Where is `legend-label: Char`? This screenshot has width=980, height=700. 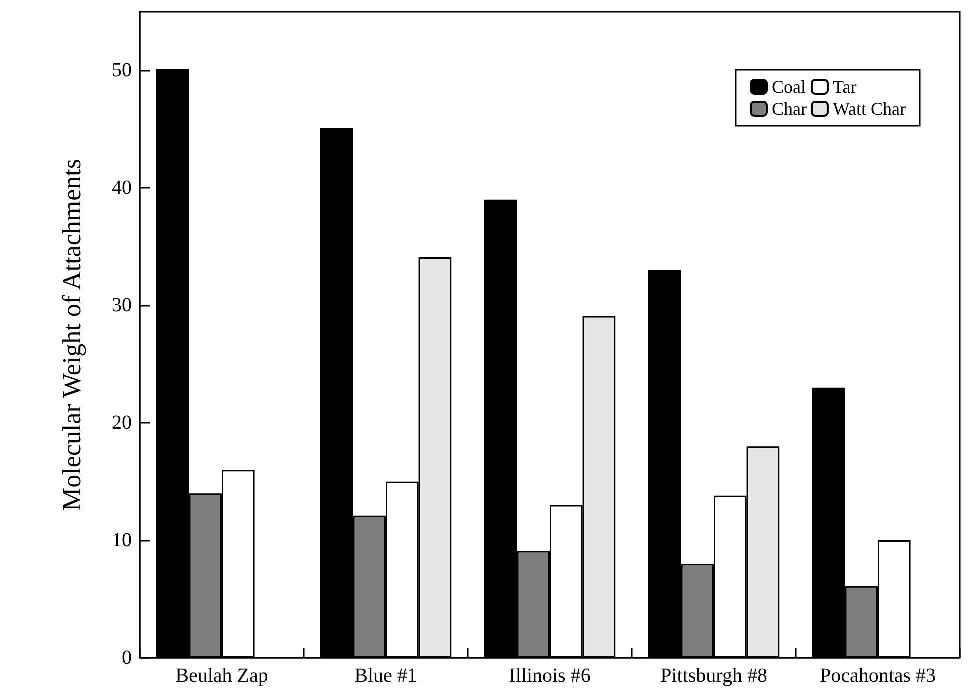
legend-label: Char is located at coordinates (789, 109).